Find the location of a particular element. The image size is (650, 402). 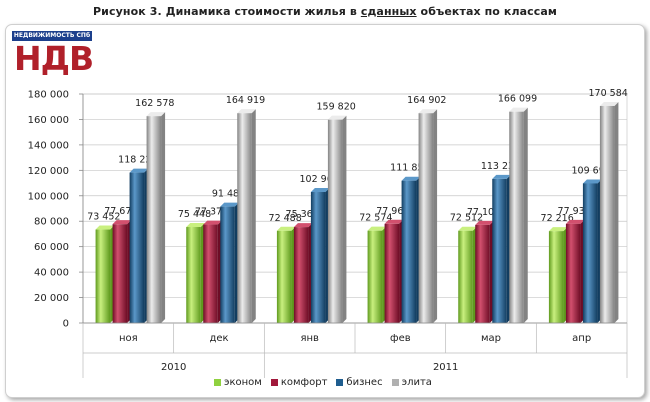

logo-main-text: НДВ is located at coordinates (54, 58).